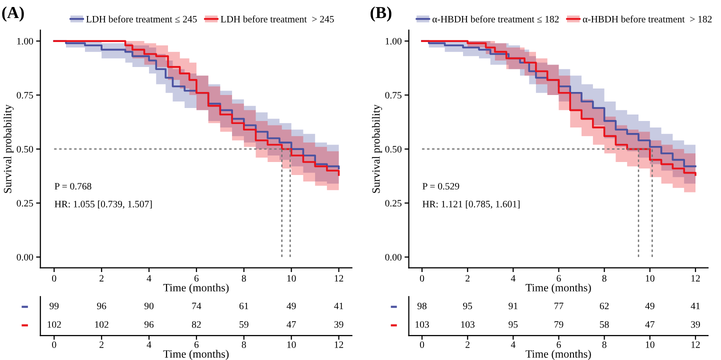 The image size is (721, 360). What do you see at coordinates (495, 18) in the screenshot?
I see `legend-label: α-HBDH before treatment ≤ 182` at bounding box center [495, 18].